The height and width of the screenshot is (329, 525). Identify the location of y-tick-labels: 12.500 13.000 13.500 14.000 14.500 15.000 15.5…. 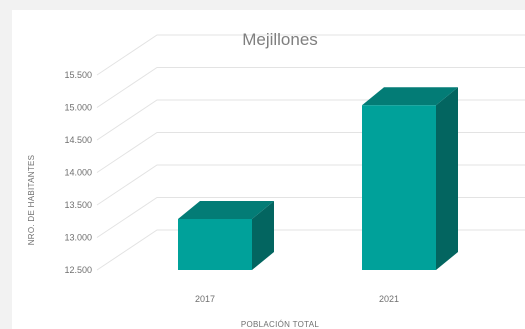
(78, 172).